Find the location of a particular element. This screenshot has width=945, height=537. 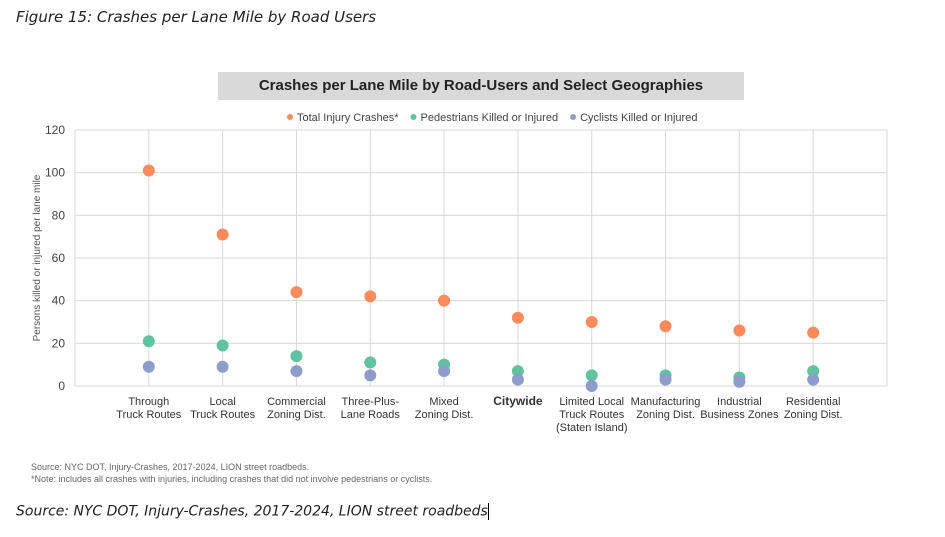

y-axis-label: Persons killed or injured per lane mile is located at coordinates (37, 257).